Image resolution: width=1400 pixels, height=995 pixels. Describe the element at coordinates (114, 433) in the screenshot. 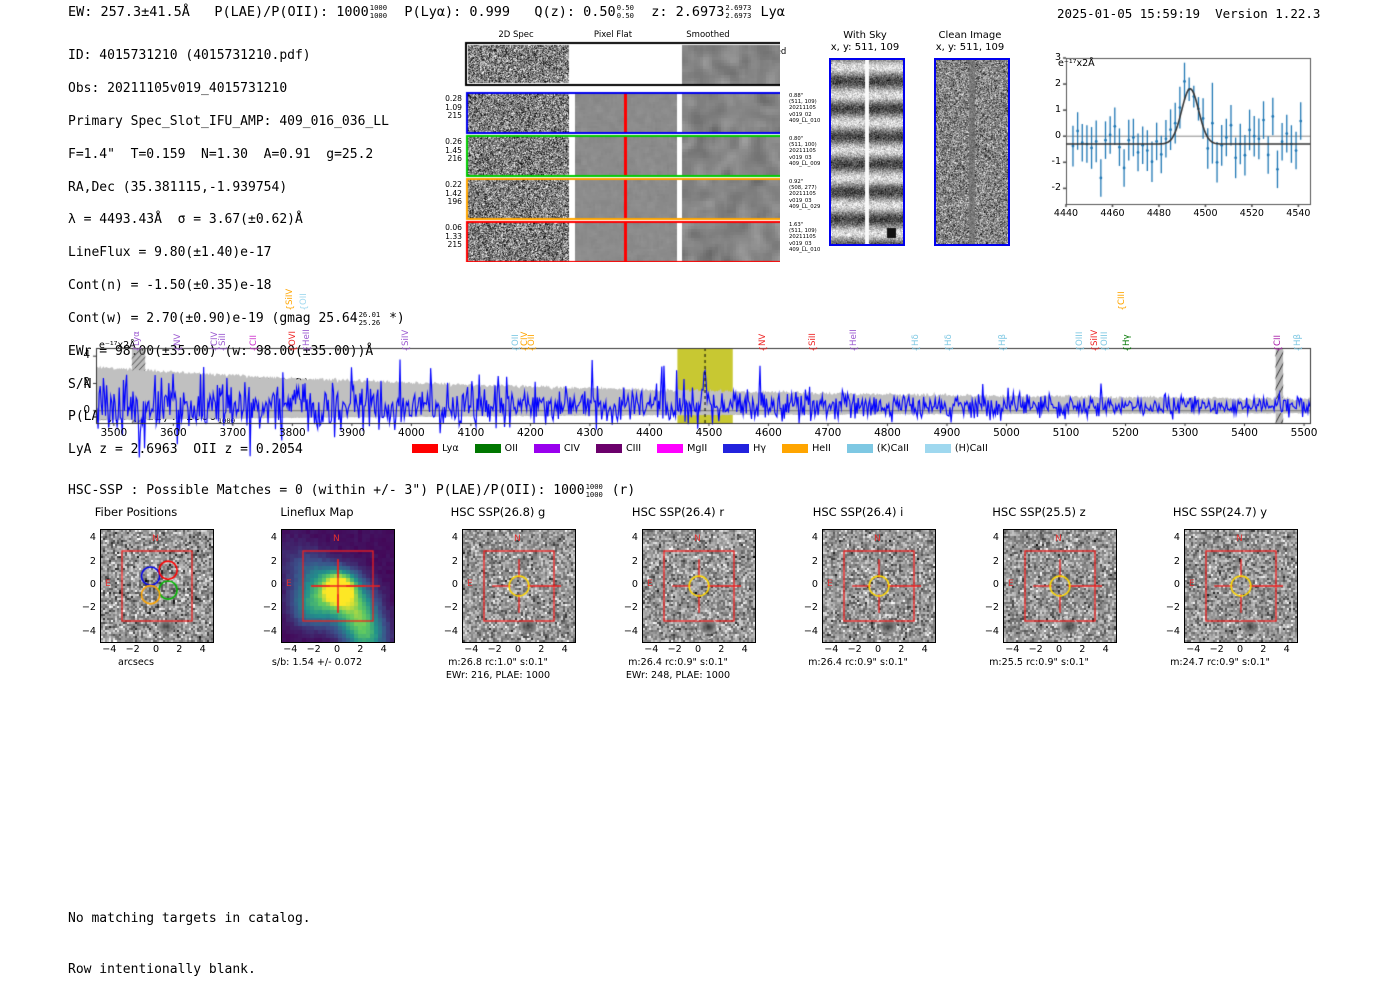

I see `spectrum-xtick: 3500` at that location.